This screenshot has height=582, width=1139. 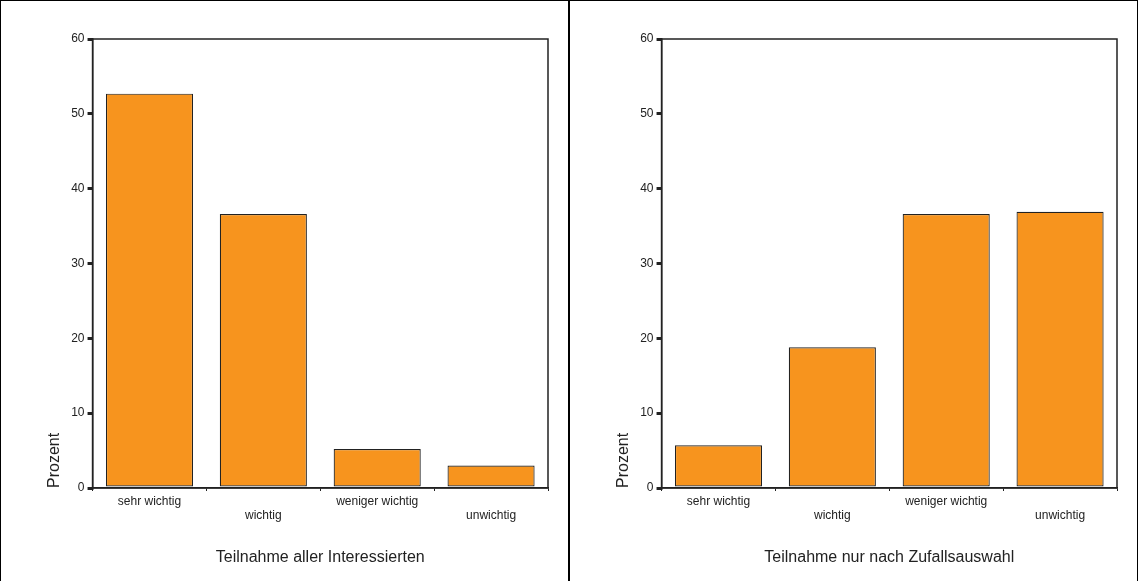 I want to click on x-axis-title: Teilnahme nur nach Zufallsauswahl, so click(x=889, y=556).